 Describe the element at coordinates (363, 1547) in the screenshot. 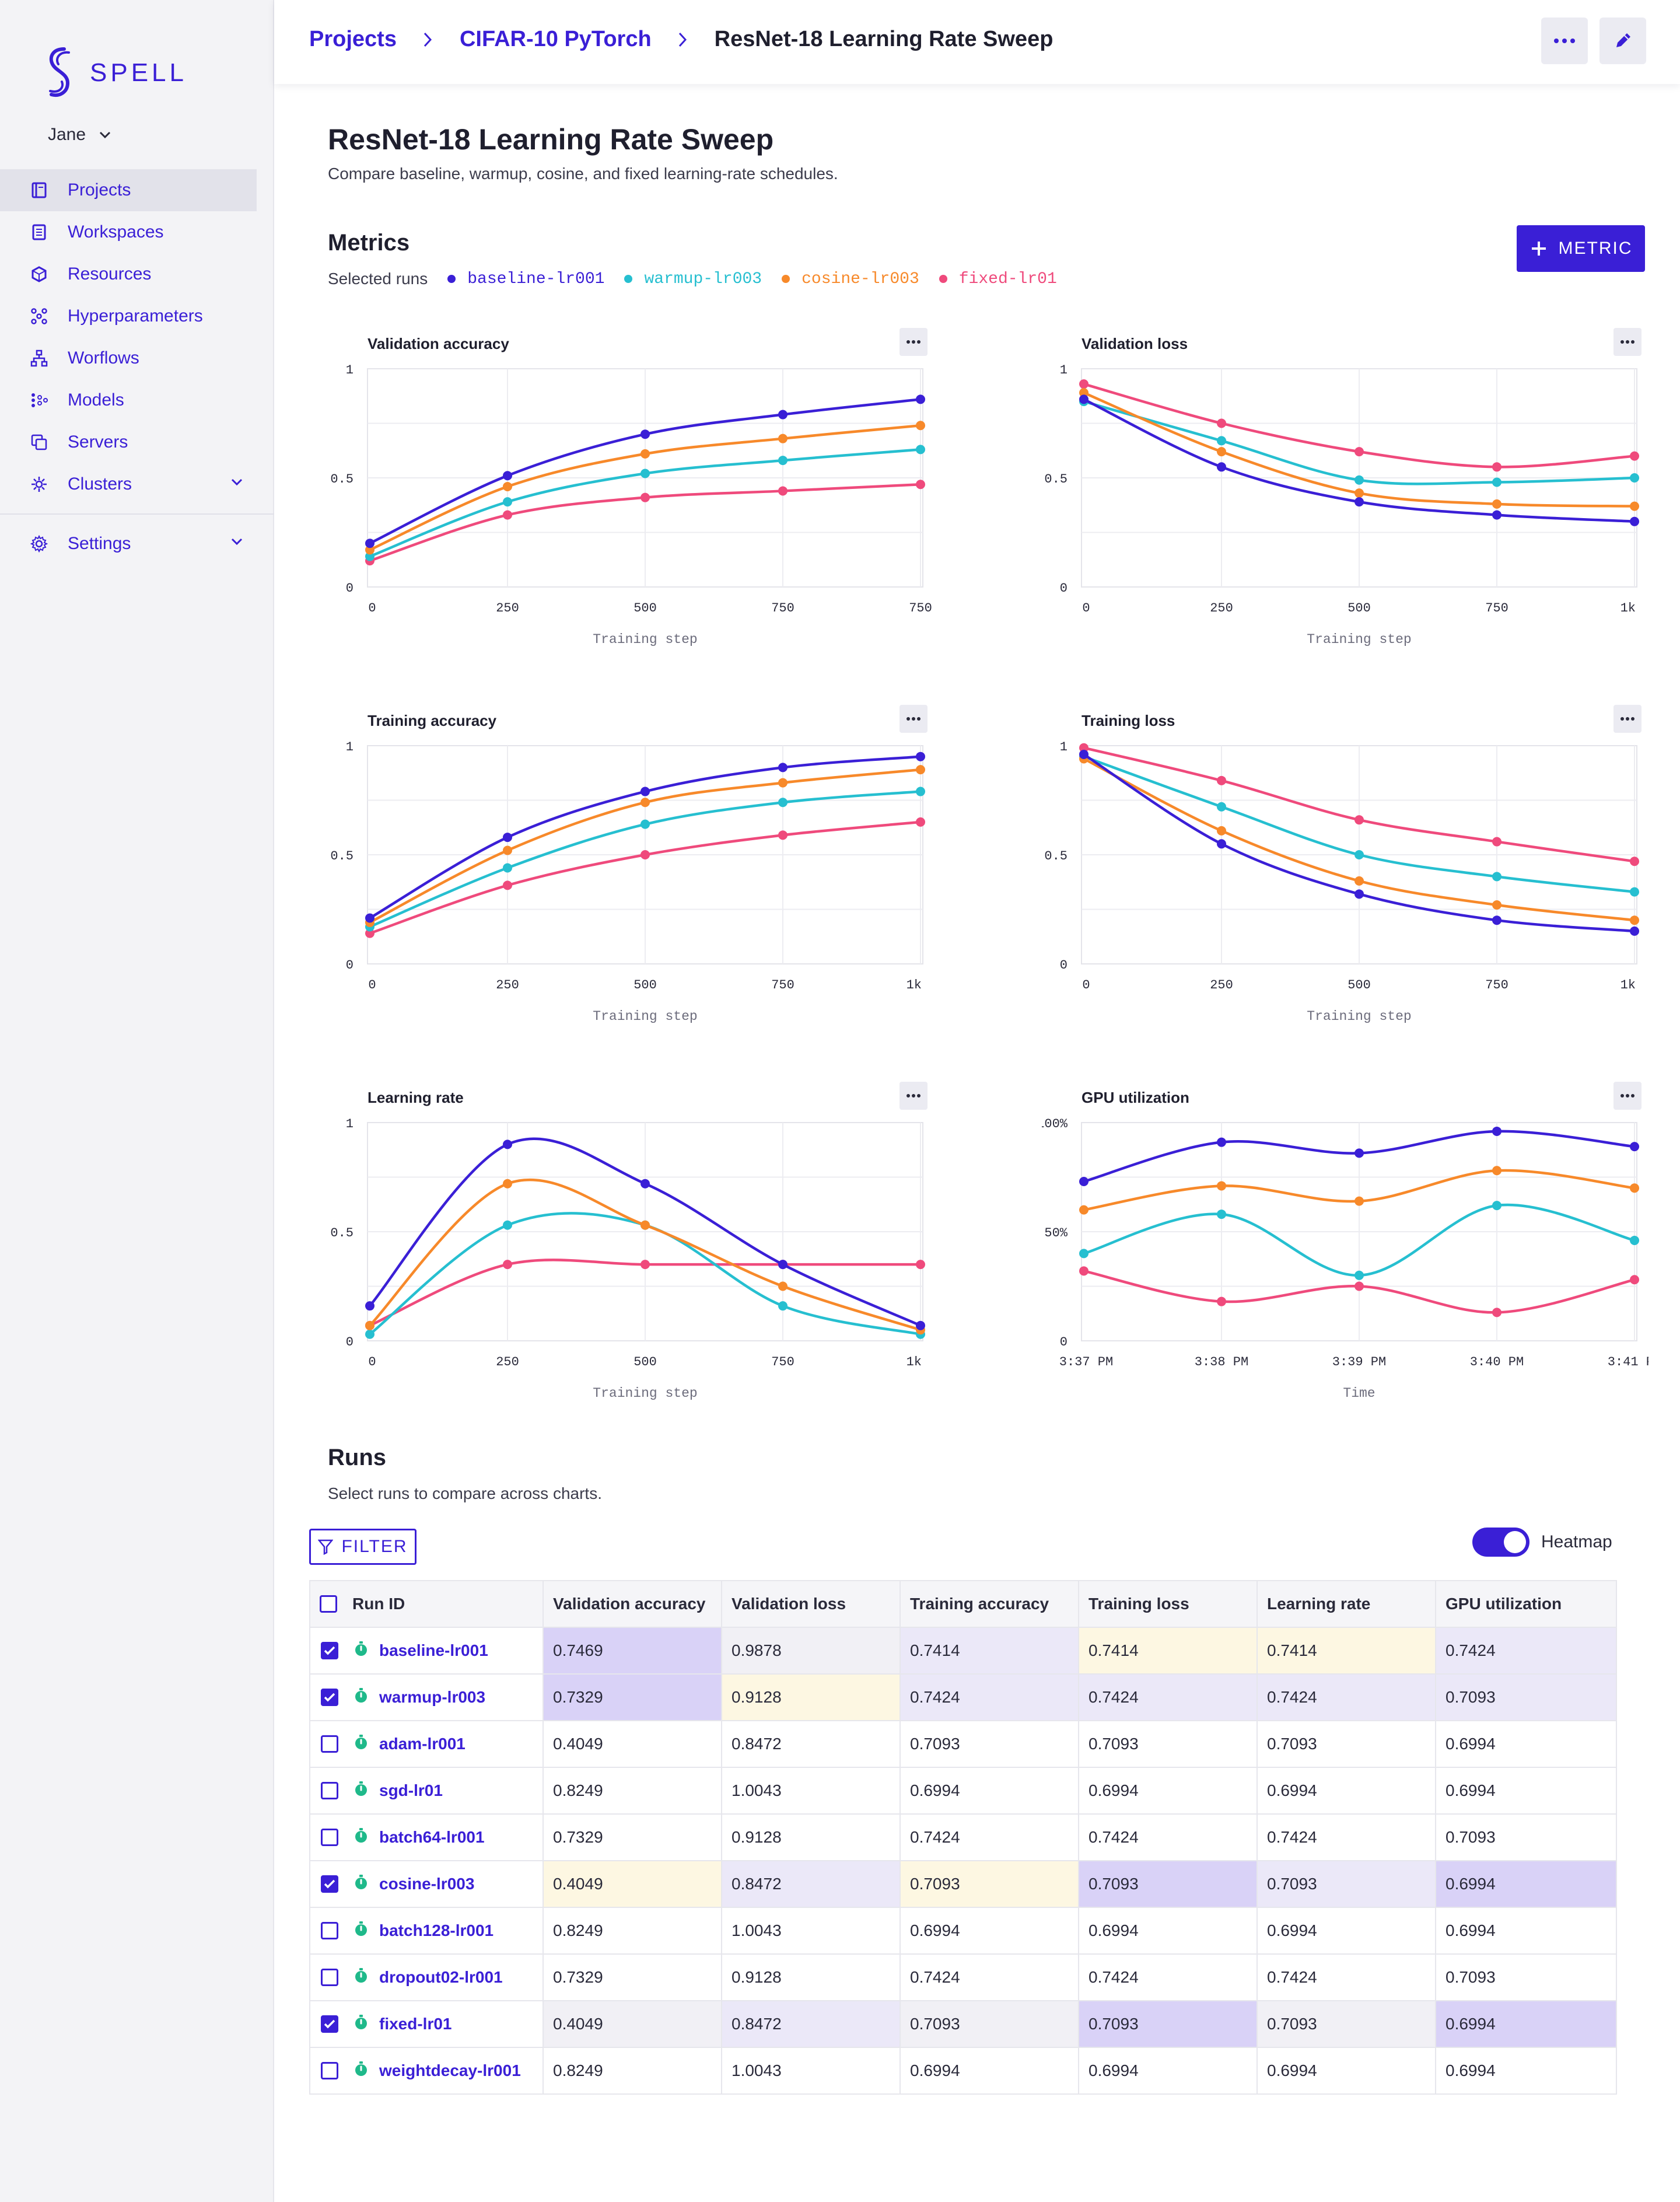

I see `filter-button: FILTER` at that location.